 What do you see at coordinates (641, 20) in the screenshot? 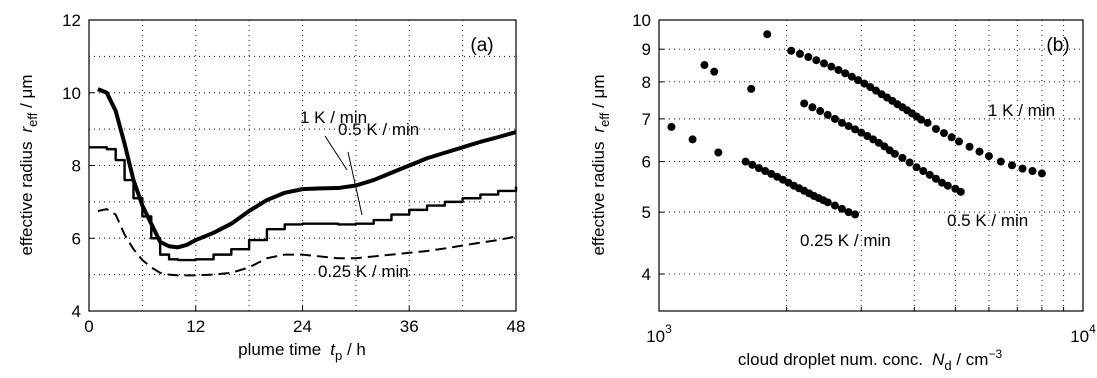
I see `panel-b-ytick-label-6: 10` at bounding box center [641, 20].